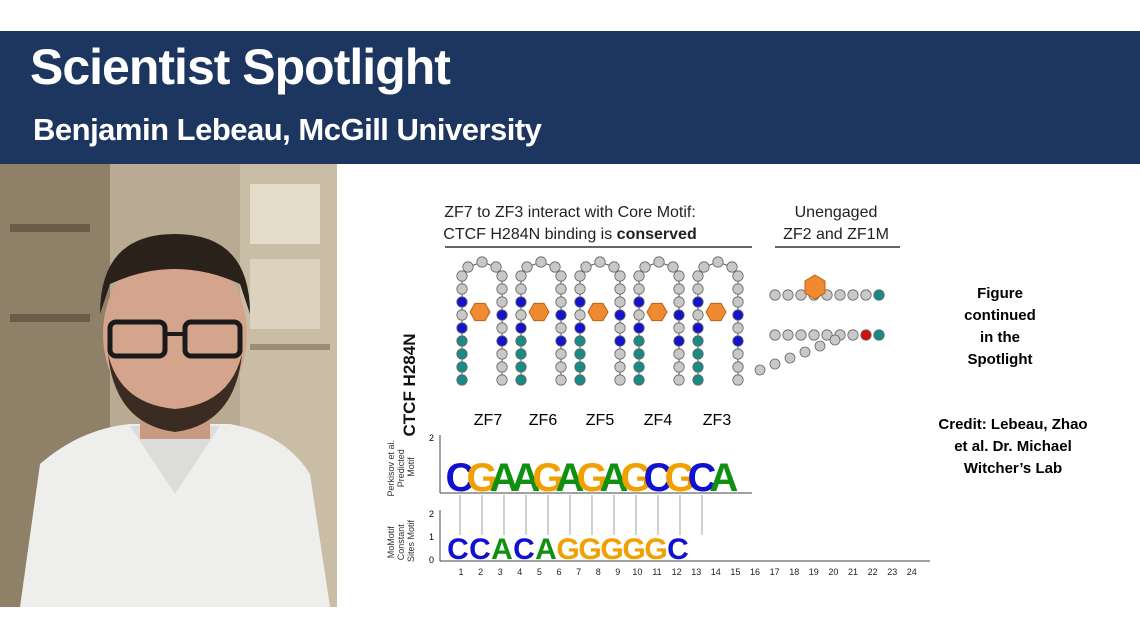 This screenshot has width=1140, height=641. Describe the element at coordinates (240, 67) in the screenshot. I see `page-title: Scientist Spotlight` at that location.